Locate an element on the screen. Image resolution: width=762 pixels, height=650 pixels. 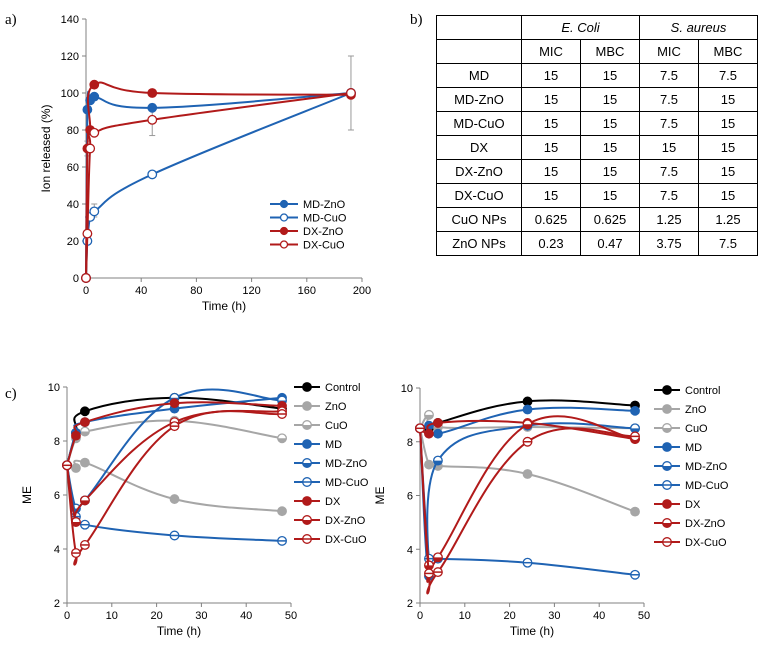
table-sub-header-row: MIC MBC MIC MBC is located at coordinates (597, 51).